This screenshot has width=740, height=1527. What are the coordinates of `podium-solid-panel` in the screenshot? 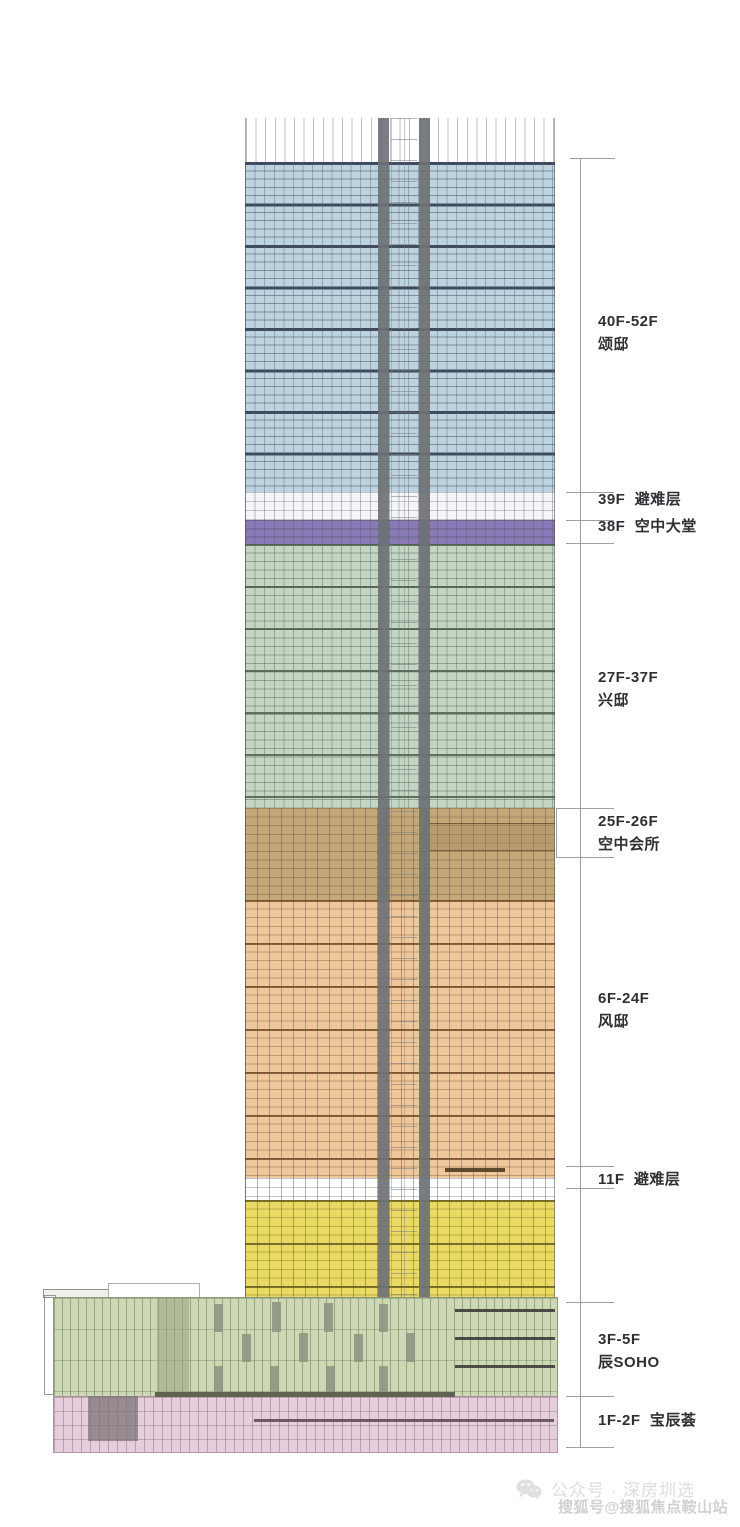 It's located at (173, 1347).